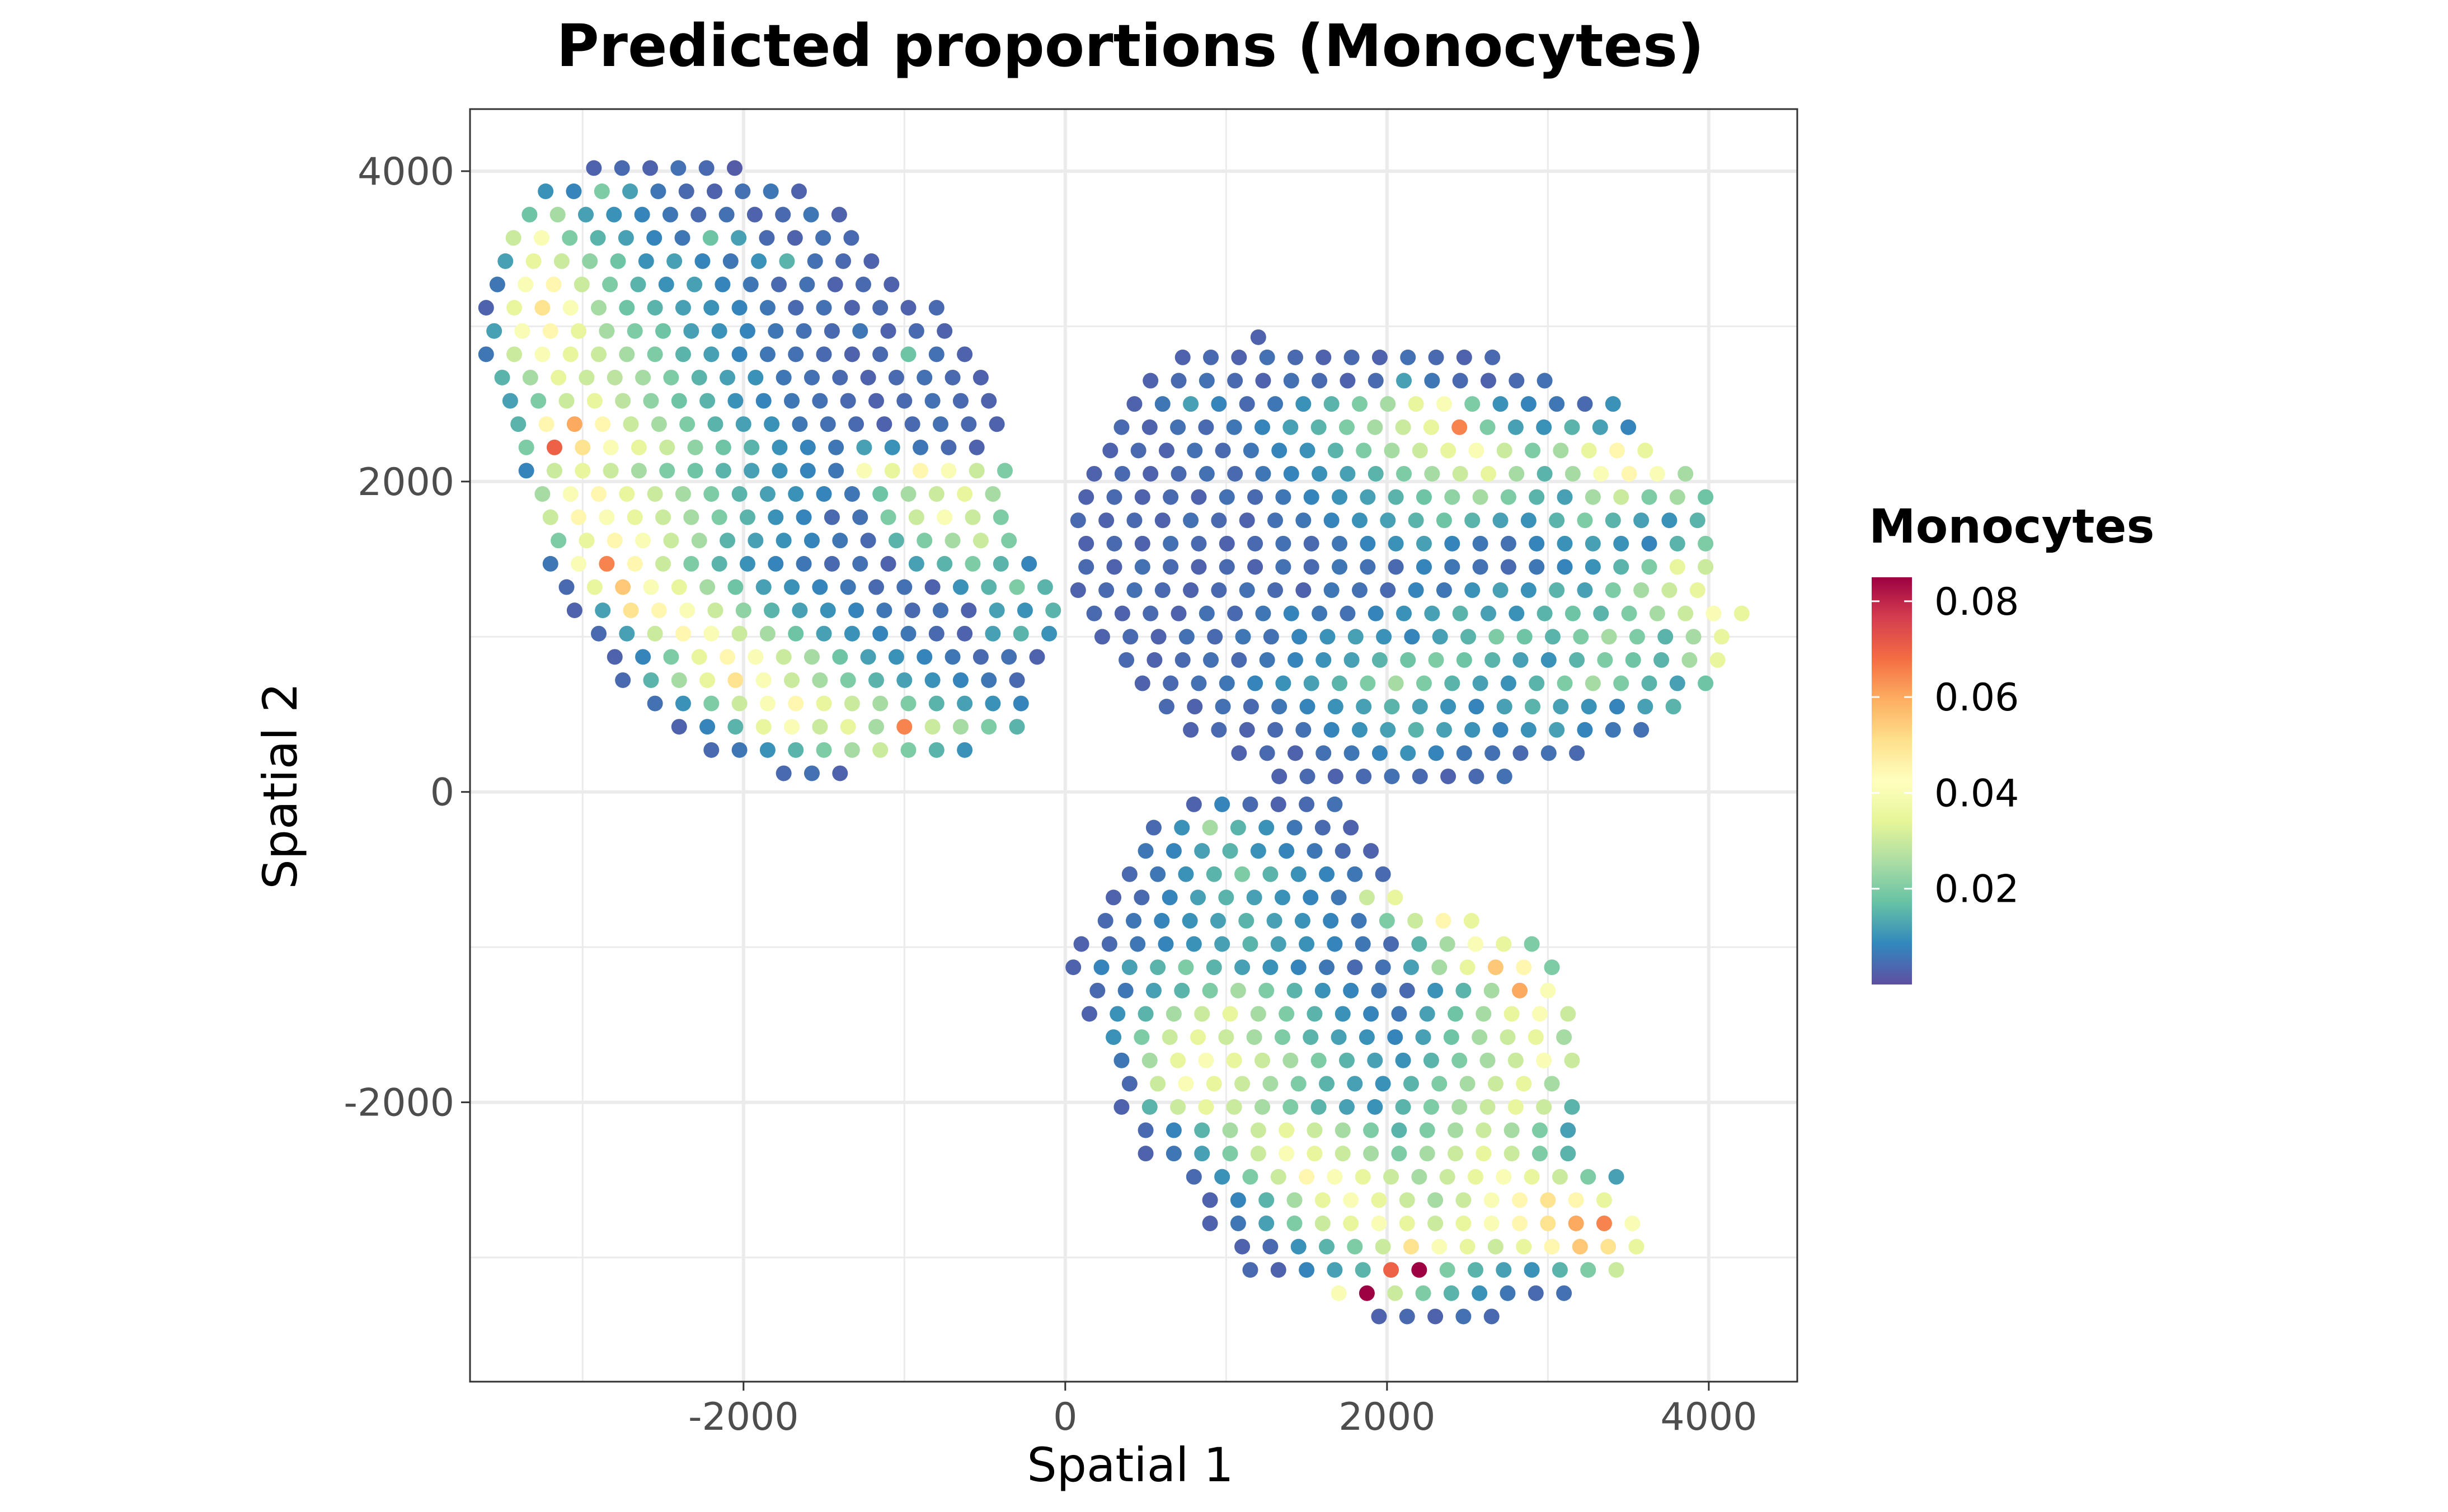 This screenshot has height=1512, width=2448. Describe the element at coordinates (1945, 746) in the screenshot. I see `legend-ticks: 0.02 0.04 0.06 0.08` at that location.